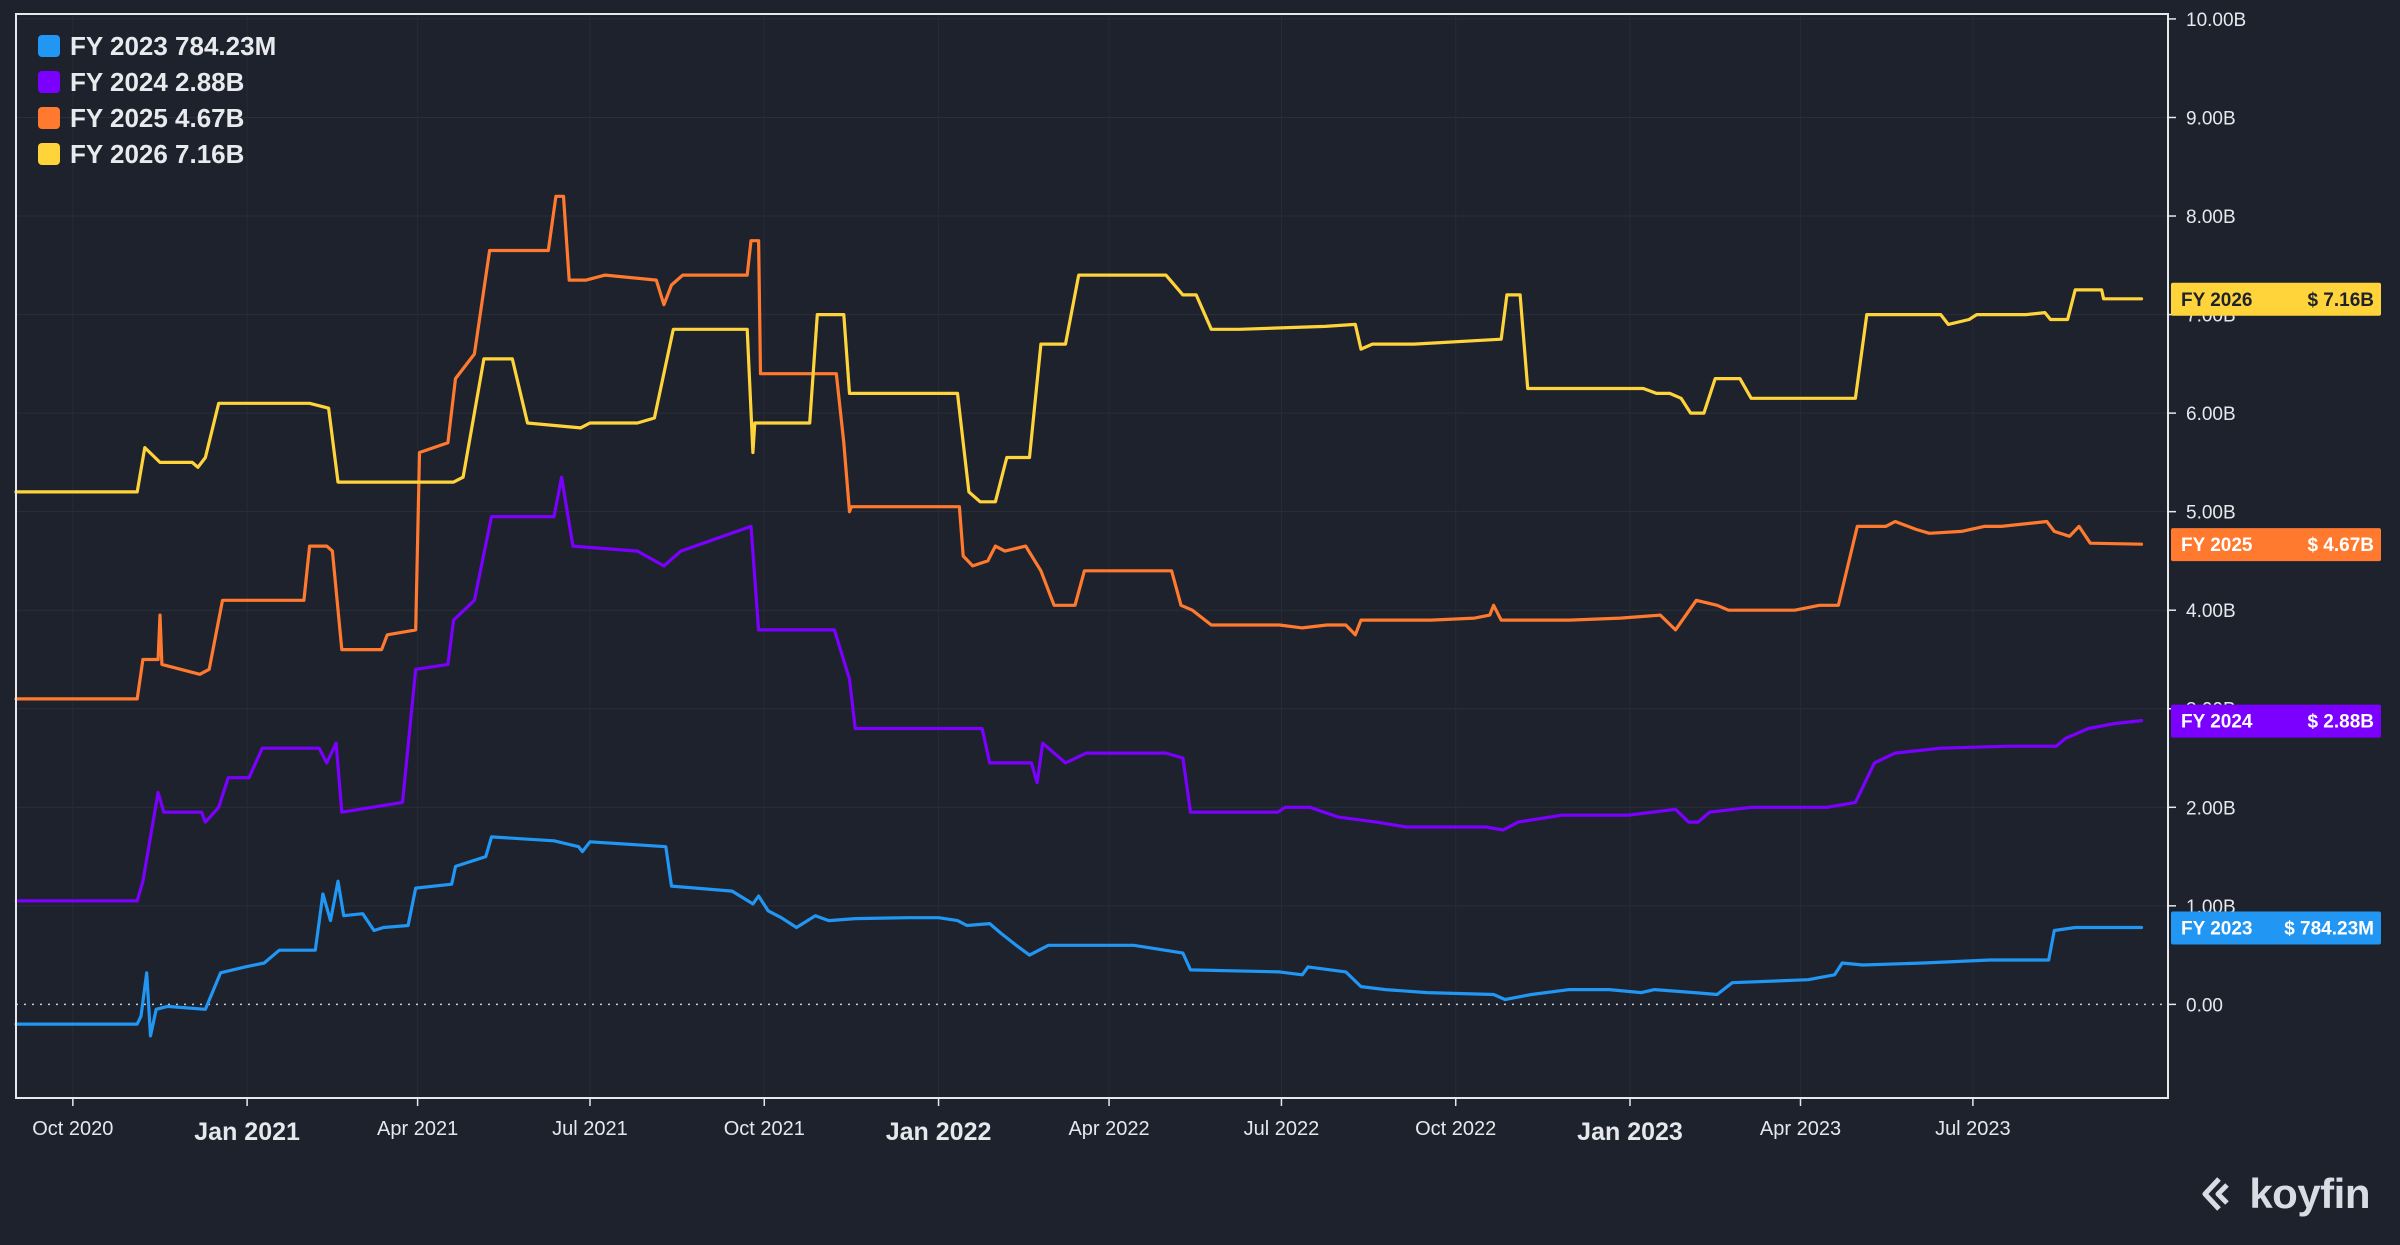 This screenshot has width=2400, height=1245. I want to click on last-value-amount: $ 7.16B, so click(2340, 300).